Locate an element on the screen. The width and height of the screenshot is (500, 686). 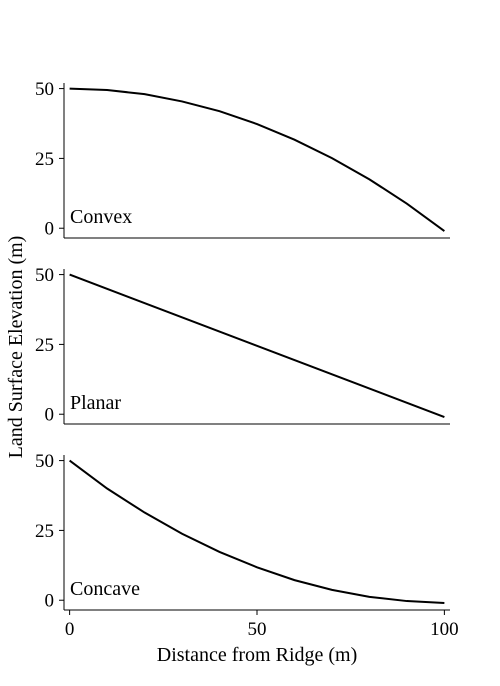
convex-panel-label: Convex is located at coordinates (101, 217).